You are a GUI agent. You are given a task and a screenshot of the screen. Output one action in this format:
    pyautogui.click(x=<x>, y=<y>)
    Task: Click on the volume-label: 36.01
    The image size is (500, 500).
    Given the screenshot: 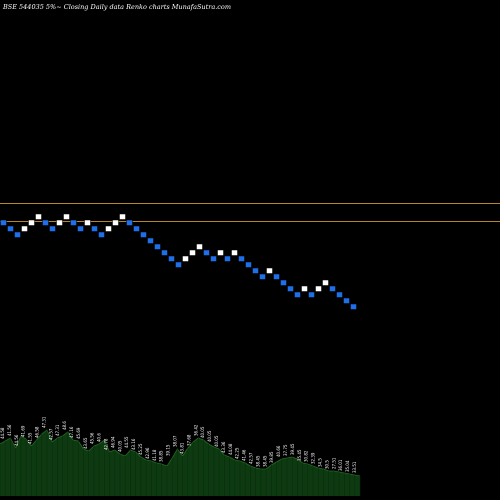 What is the action you would take?
    pyautogui.click(x=340, y=465)
    